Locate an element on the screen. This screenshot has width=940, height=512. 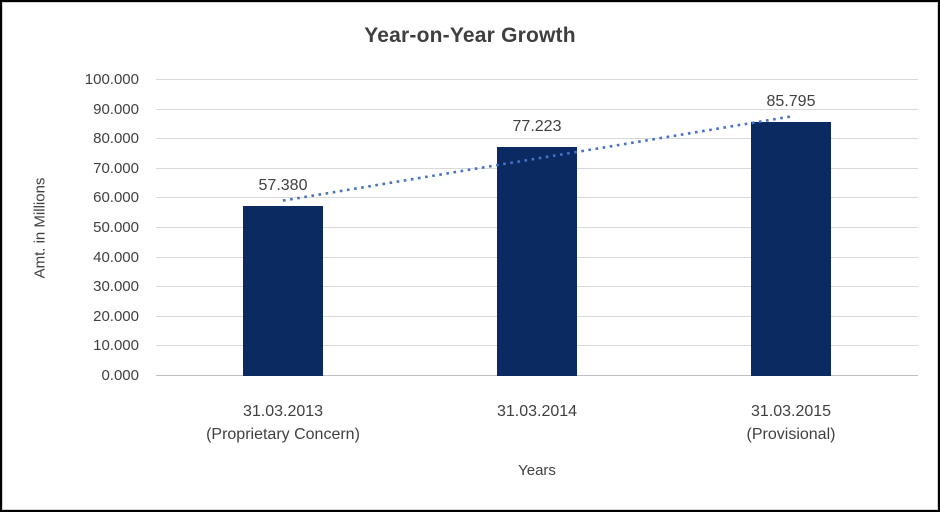
chart-title: Year-on-Year Growth is located at coordinates (470, 35).